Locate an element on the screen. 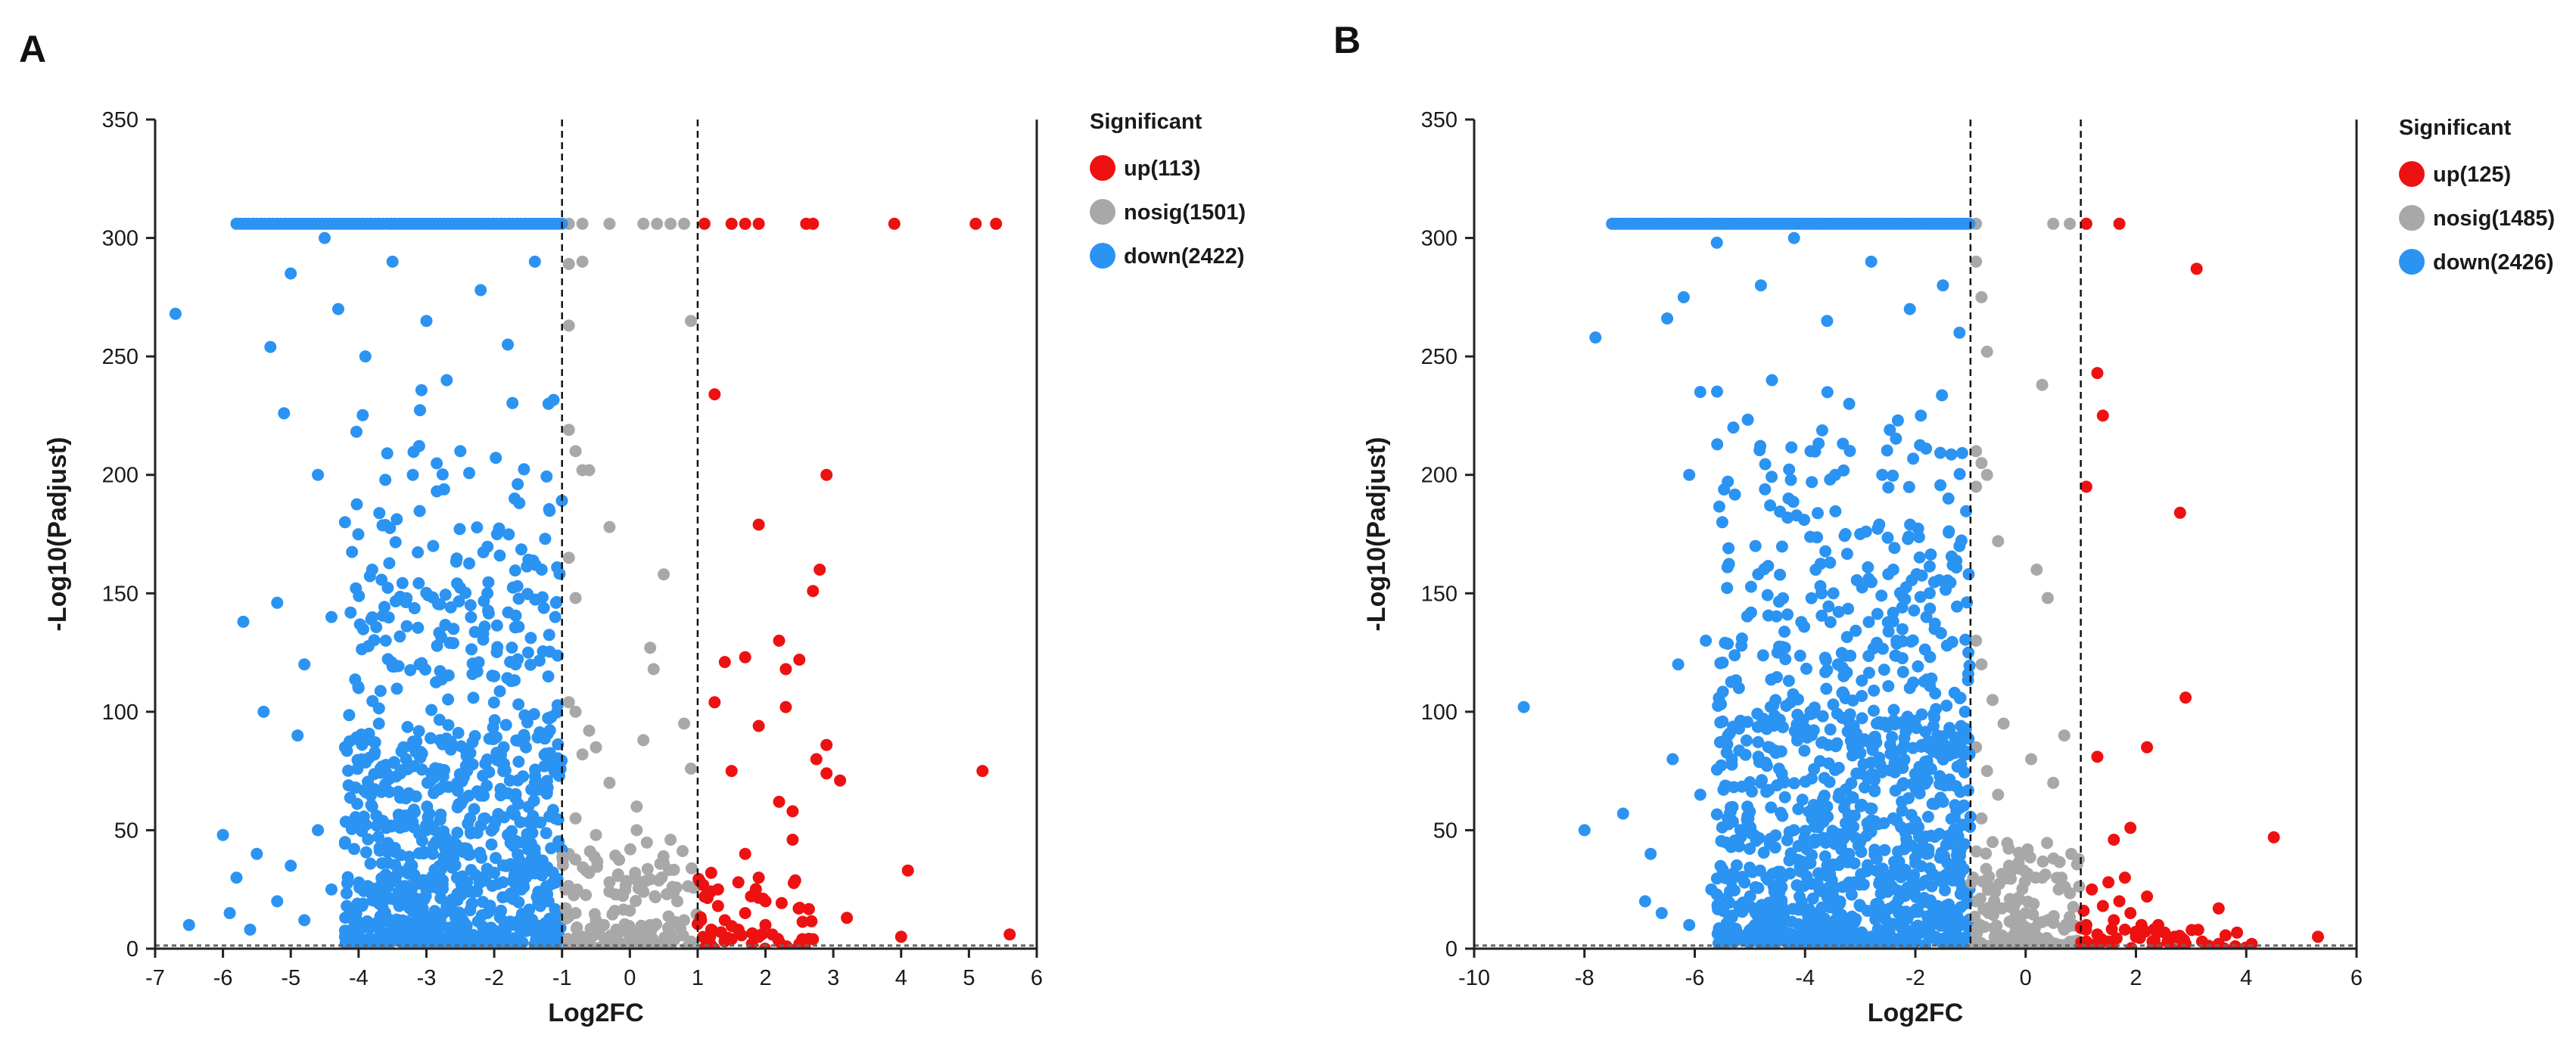 This screenshot has width=2576, height=1047. x-tick-label: -2 is located at coordinates (494, 978).